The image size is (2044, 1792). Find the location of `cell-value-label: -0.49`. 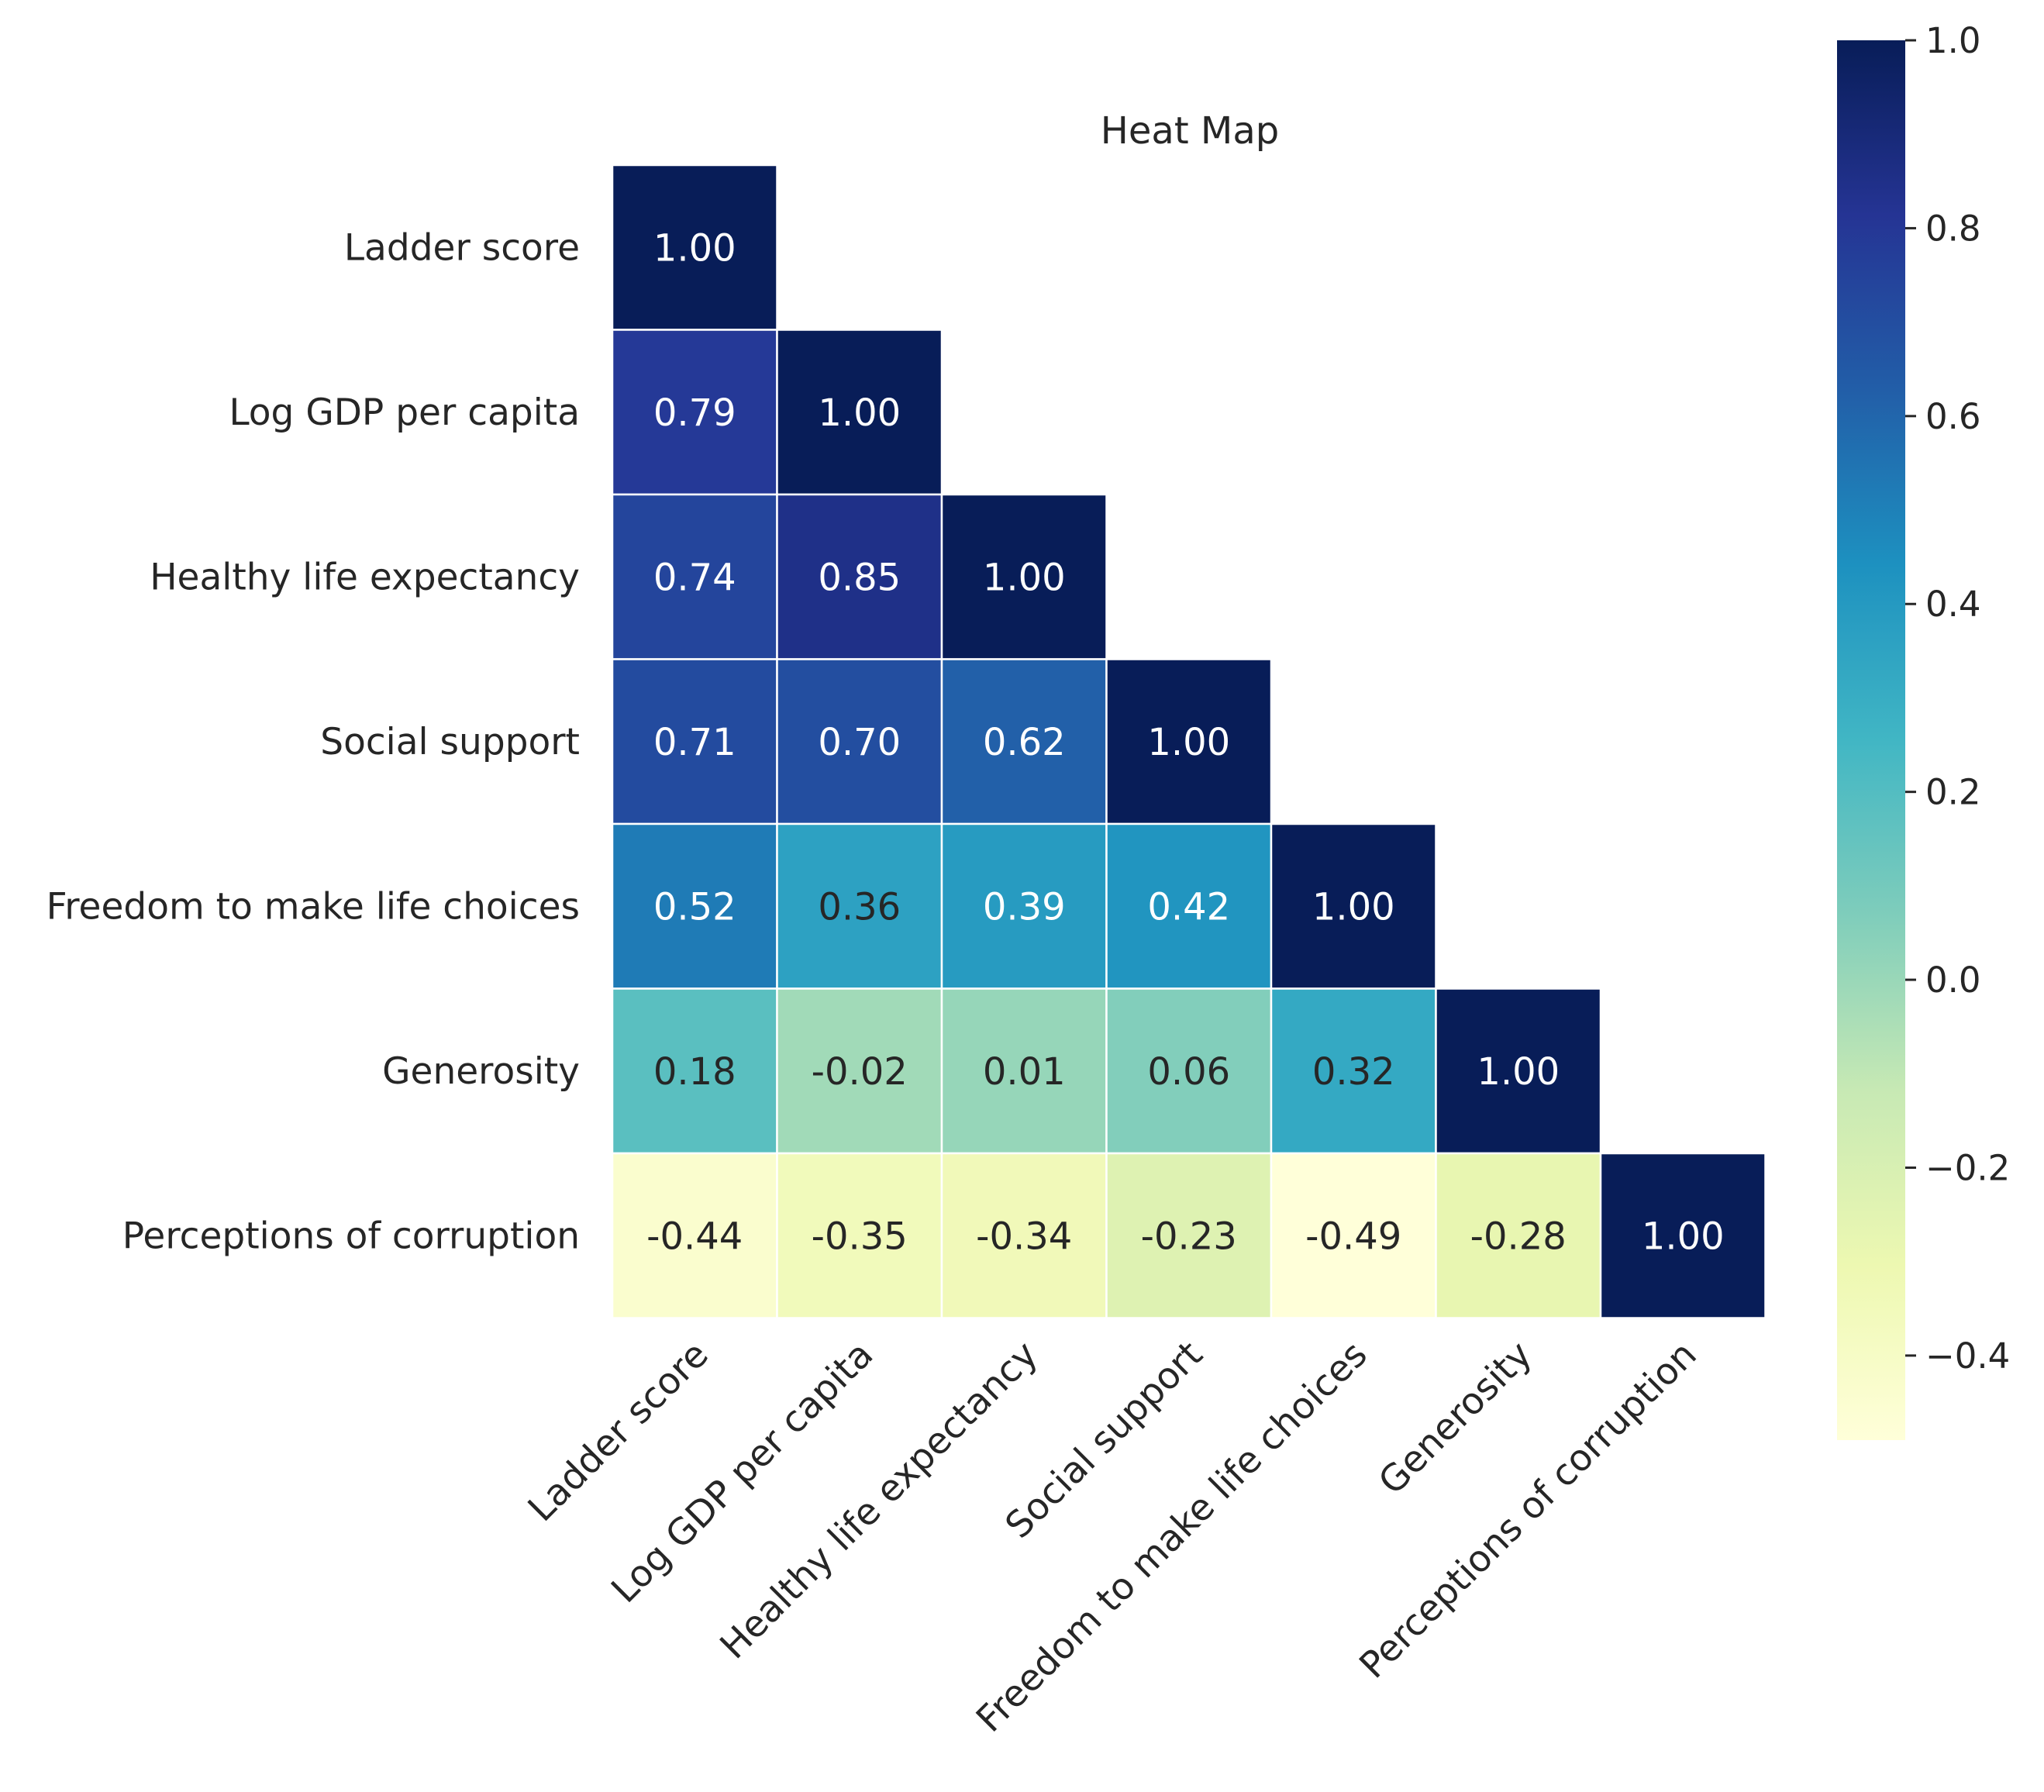

cell-value-label: -0.49 is located at coordinates (1353, 1236).